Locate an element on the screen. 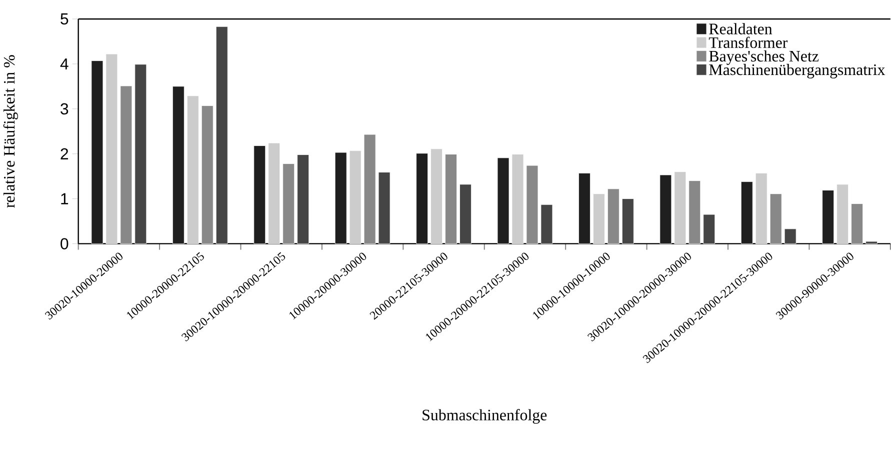 The image size is (891, 467). legend-label: Bayes'sches Netz is located at coordinates (764, 57).